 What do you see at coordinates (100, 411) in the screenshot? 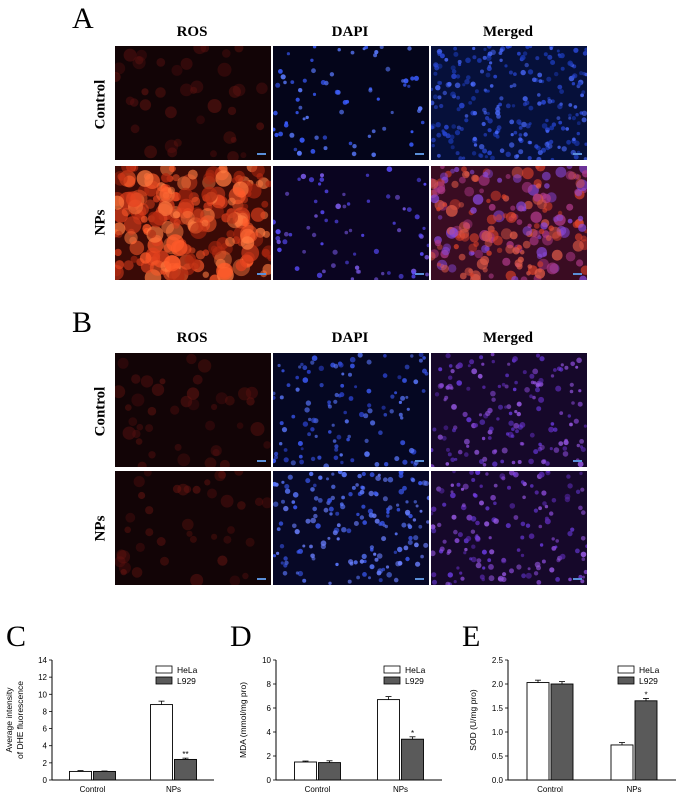
I see `row-label-control-b: Control` at bounding box center [100, 411].